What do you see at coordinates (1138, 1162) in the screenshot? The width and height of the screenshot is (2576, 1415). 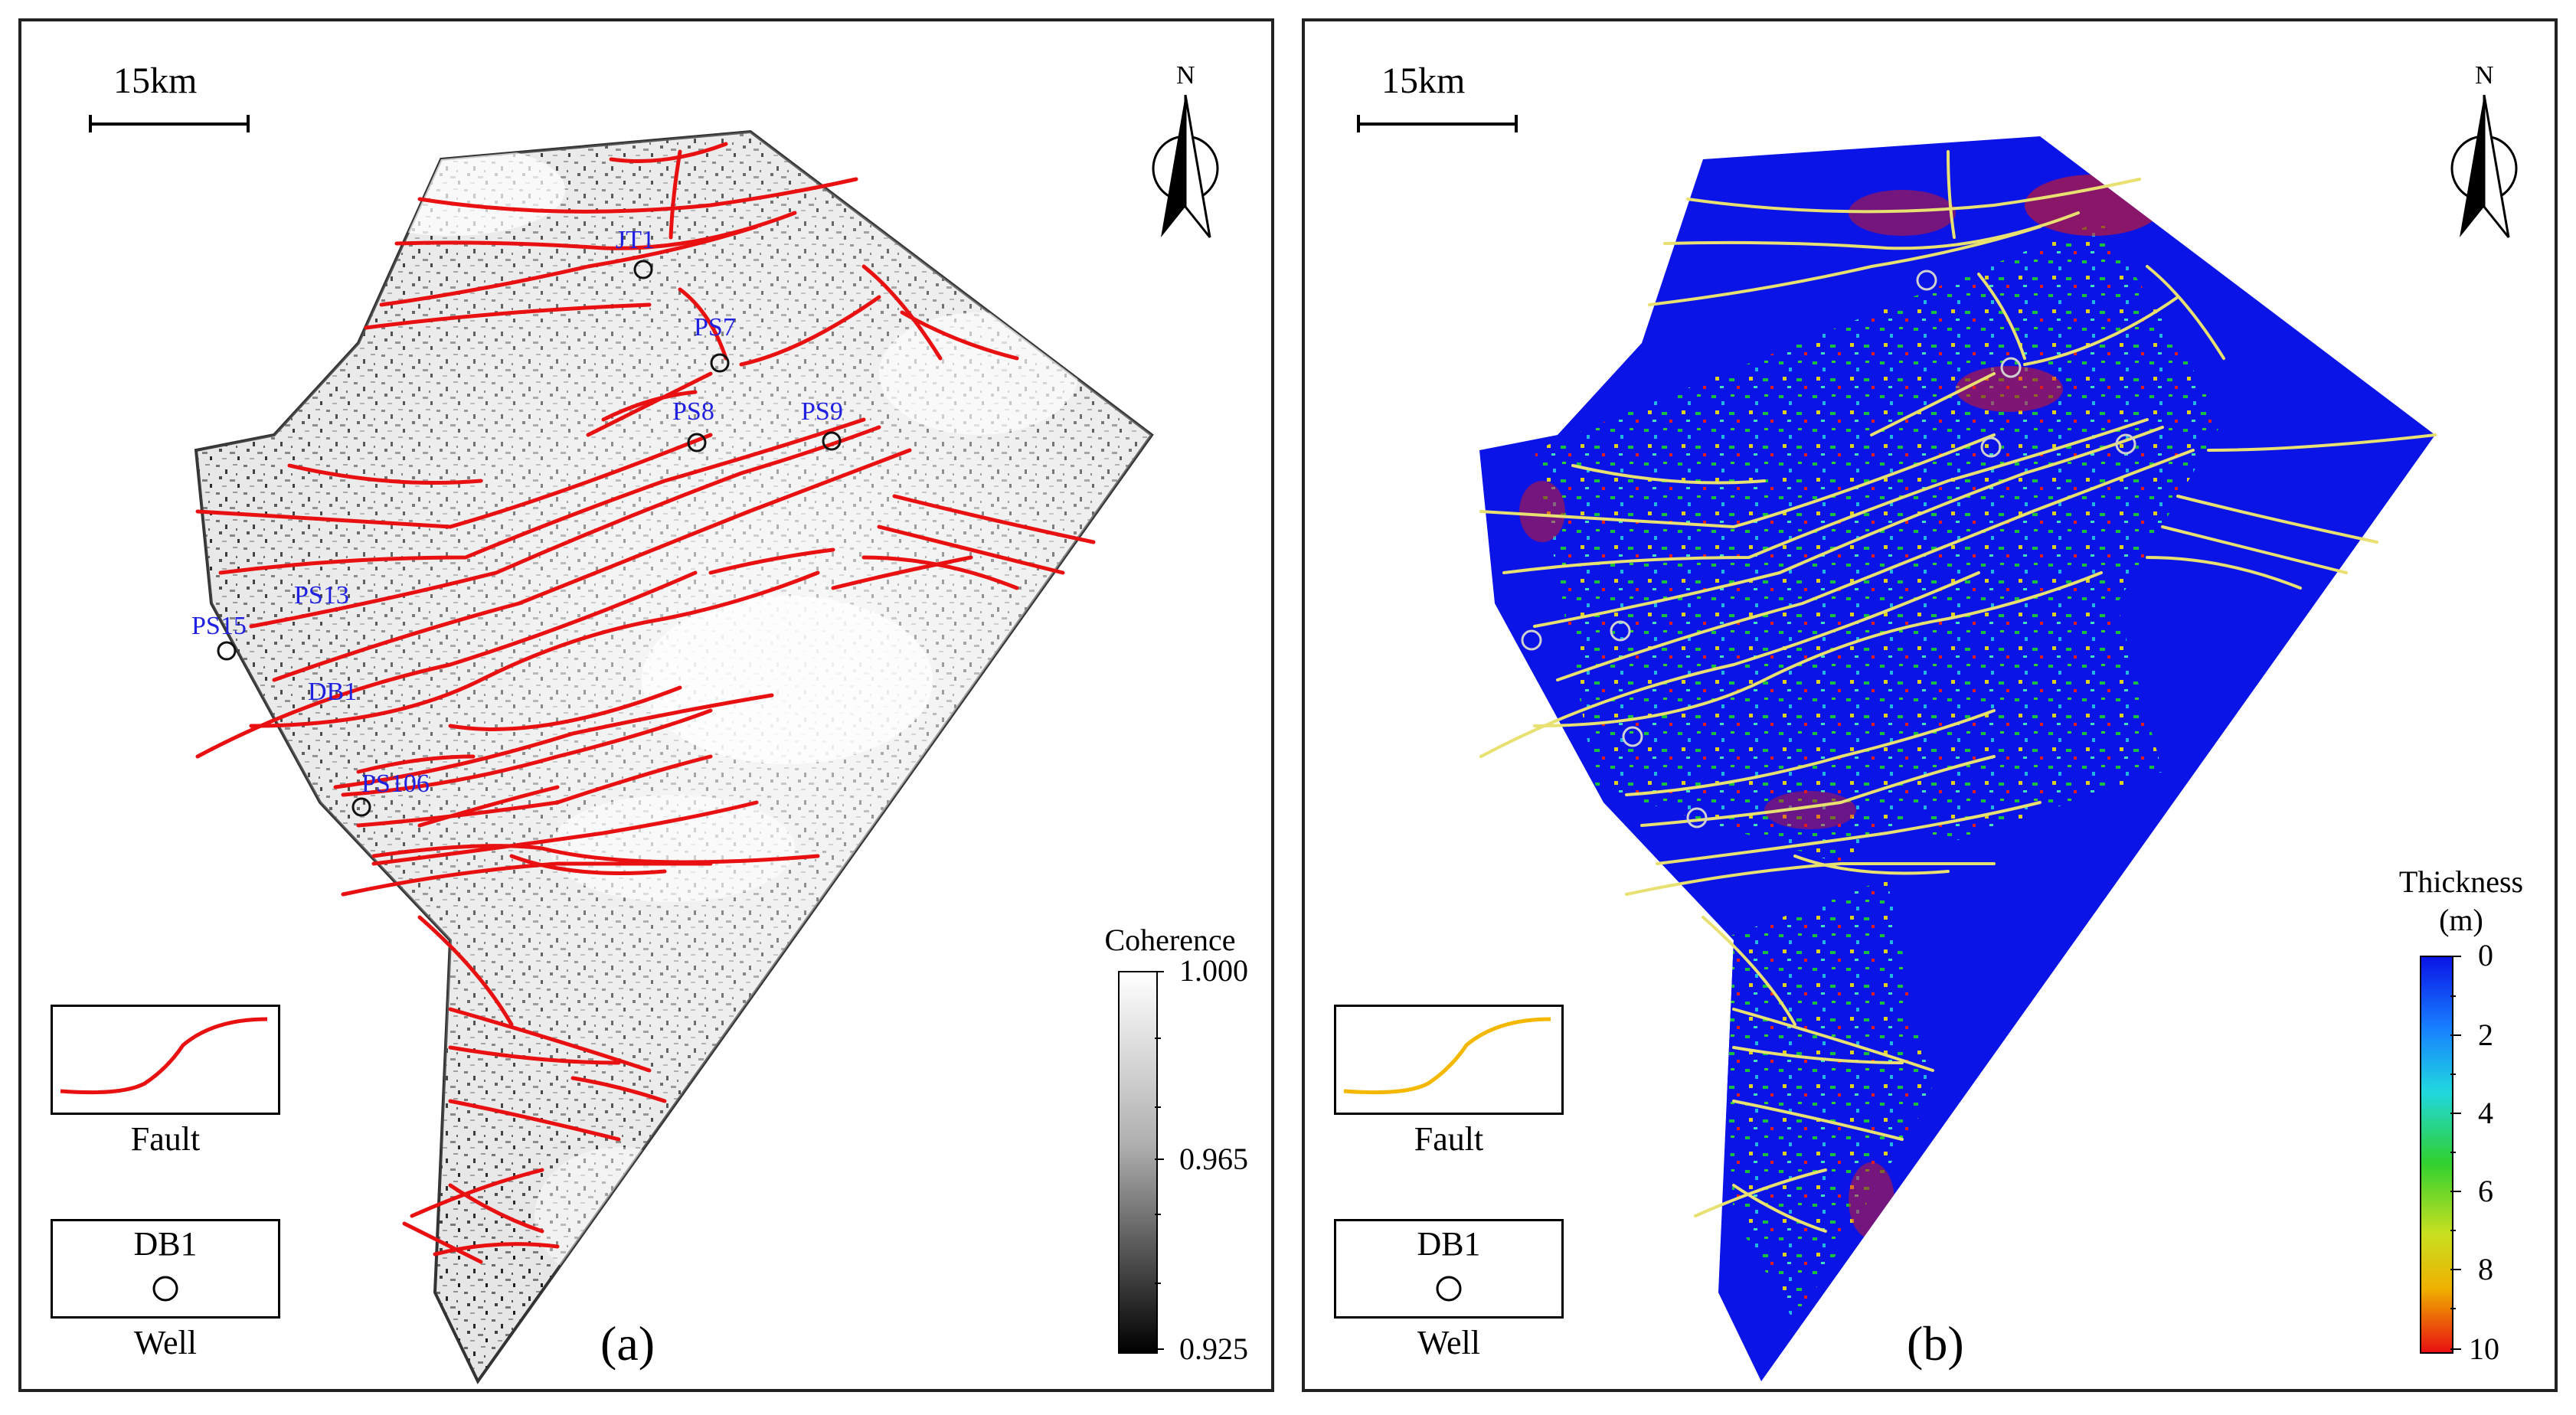 I see `coherence-colorbar` at bounding box center [1138, 1162].